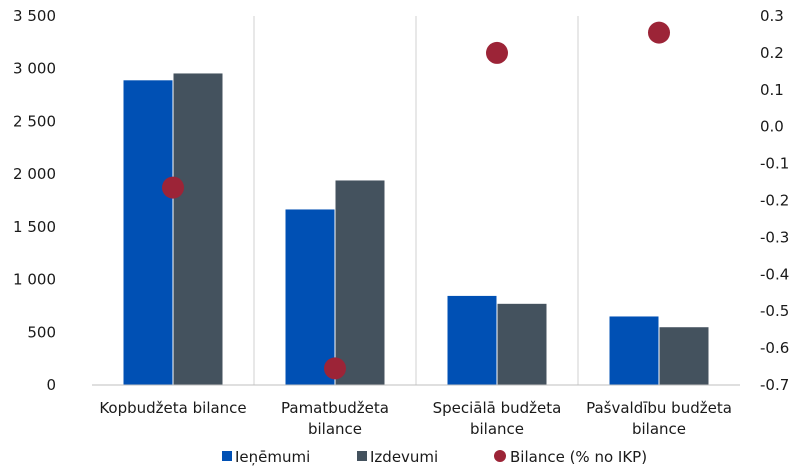  I want to click on left-tick-label: 500, so click(41, 332).